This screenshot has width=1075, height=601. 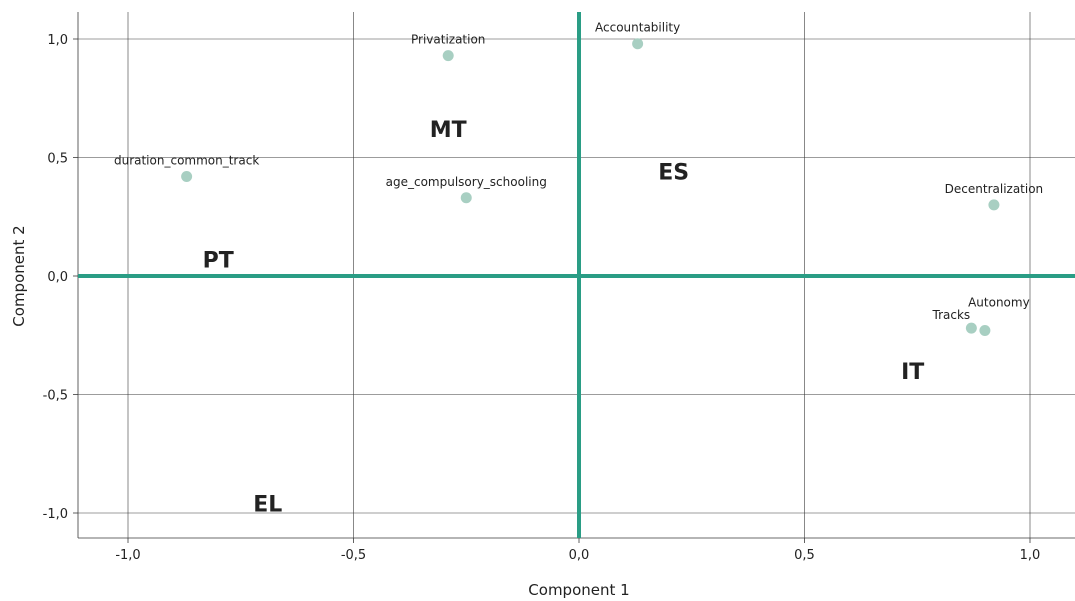 I want to click on x-tick-label: -0,5, so click(x=353, y=555).